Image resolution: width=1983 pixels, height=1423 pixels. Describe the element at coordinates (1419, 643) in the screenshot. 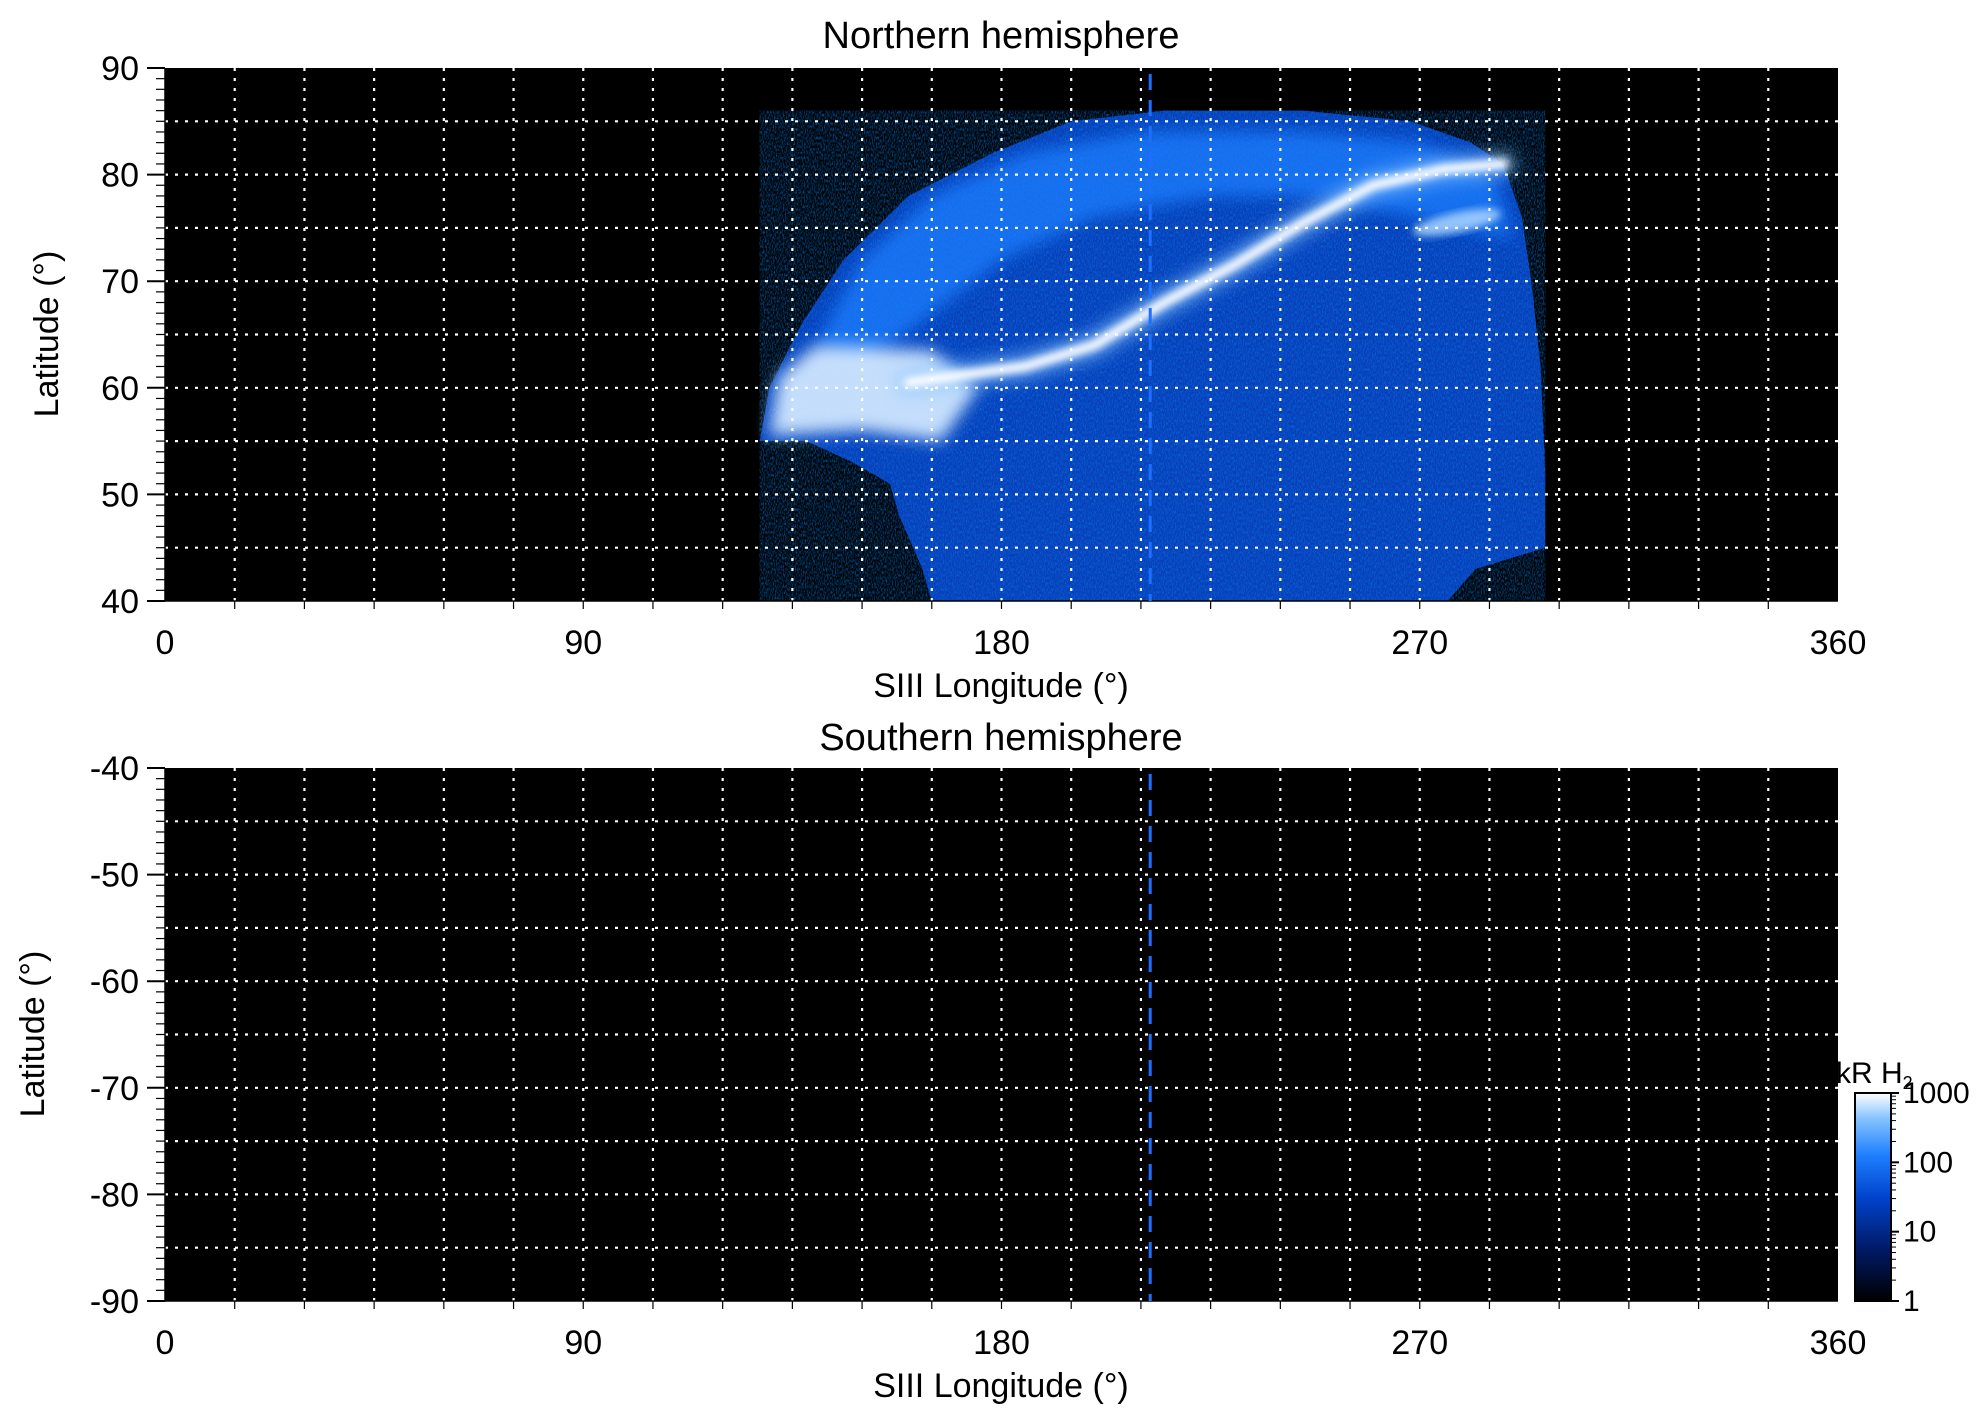

I see `northern-x-tick-label: 270` at that location.